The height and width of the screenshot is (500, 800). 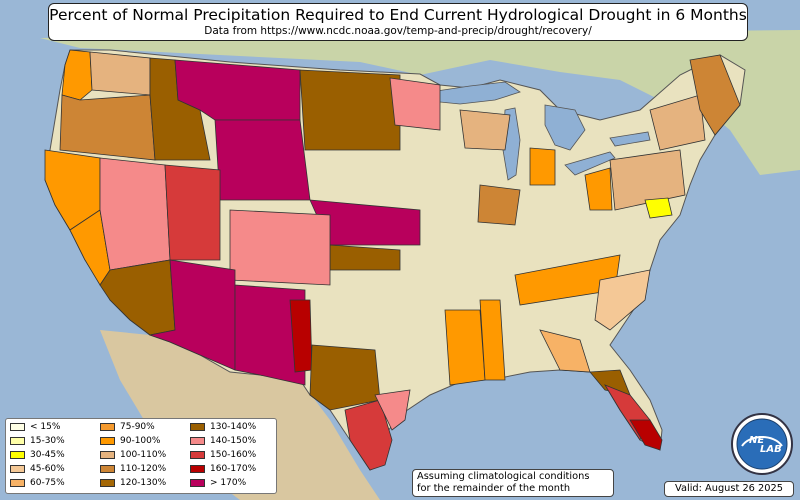 I want to click on legend-item: 30-45%, so click(x=37, y=455).